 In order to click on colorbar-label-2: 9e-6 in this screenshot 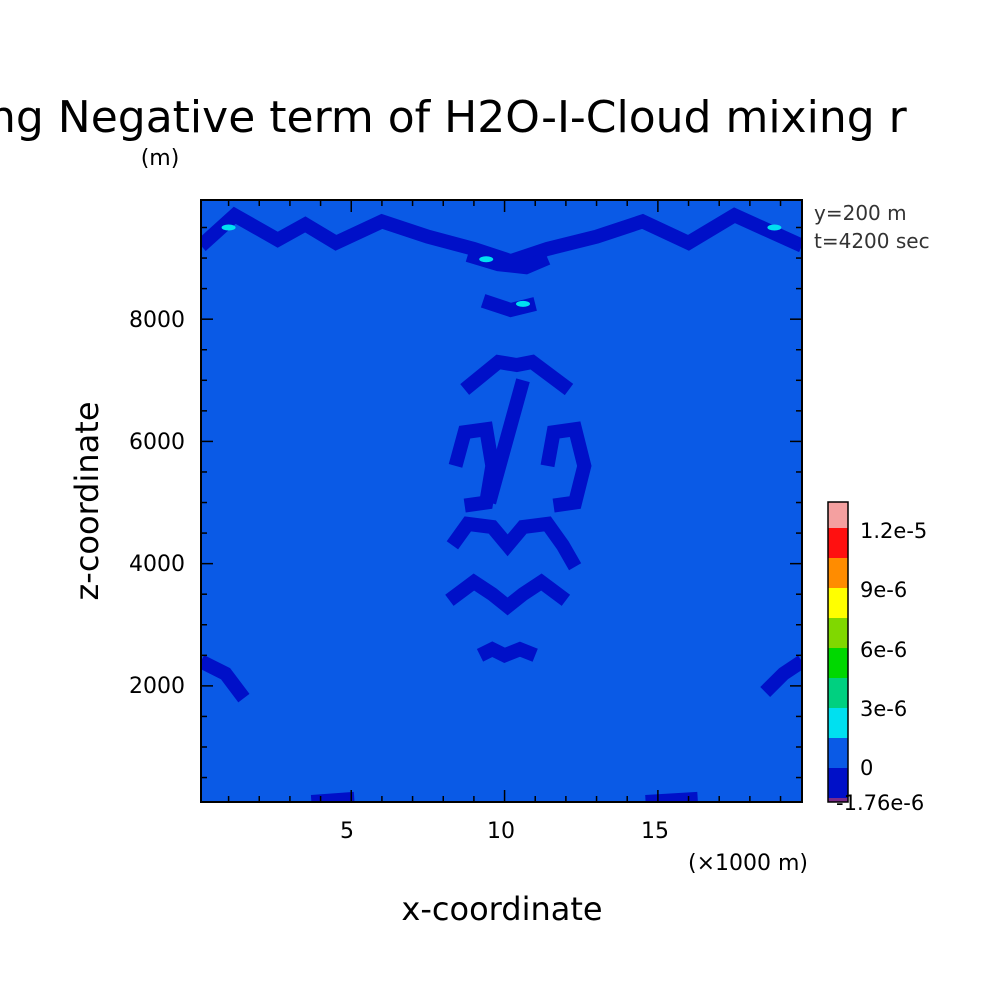, I will do `click(883, 590)`.